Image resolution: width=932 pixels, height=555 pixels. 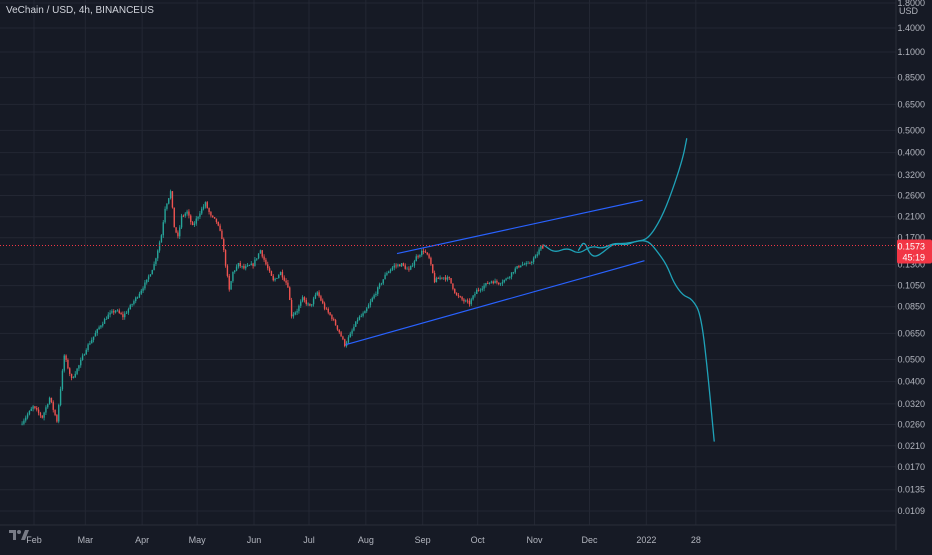 I want to click on price-tick-label: 1.1000, so click(x=911, y=52).